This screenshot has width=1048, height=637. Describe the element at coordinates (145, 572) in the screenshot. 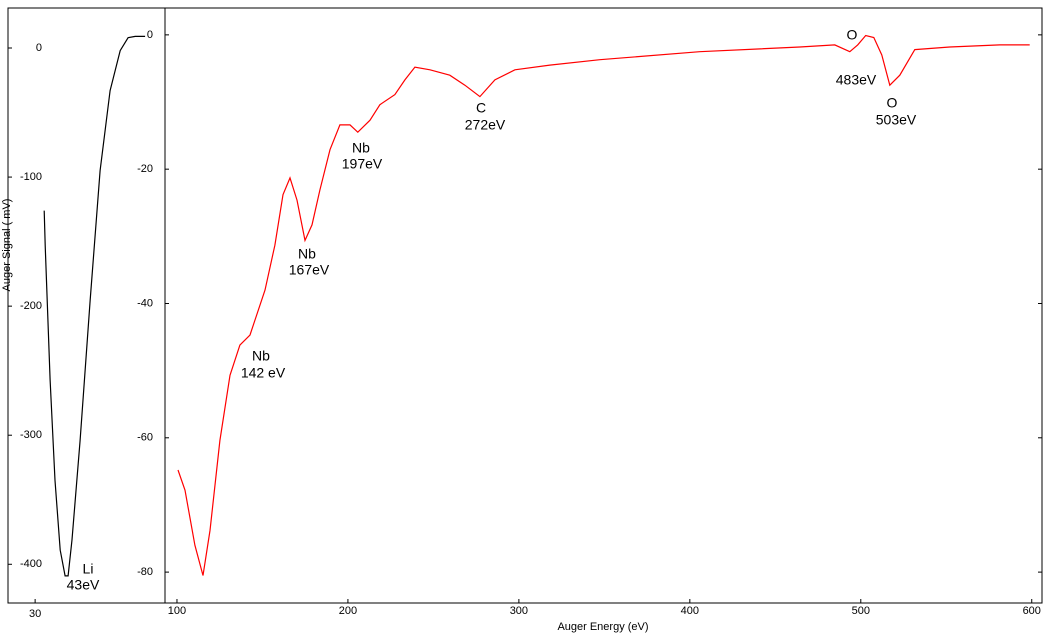

I see `y-tick-label: -80` at that location.